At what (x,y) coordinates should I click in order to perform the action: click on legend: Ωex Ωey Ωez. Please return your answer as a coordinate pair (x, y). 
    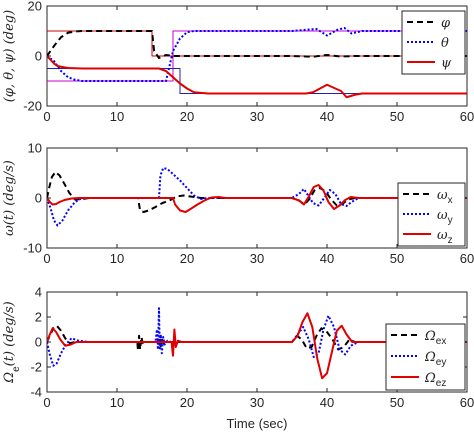
    Looking at the image, I should click on (425, 357).